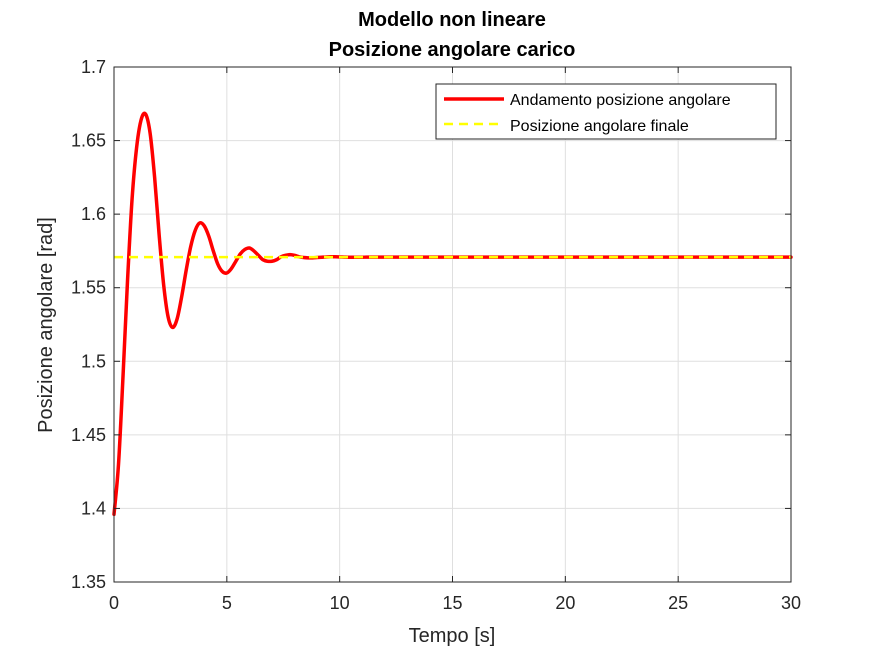 Image resolution: width=875 pixels, height=661 pixels. Describe the element at coordinates (340, 603) in the screenshot. I see `x-tick-label: 10` at that location.